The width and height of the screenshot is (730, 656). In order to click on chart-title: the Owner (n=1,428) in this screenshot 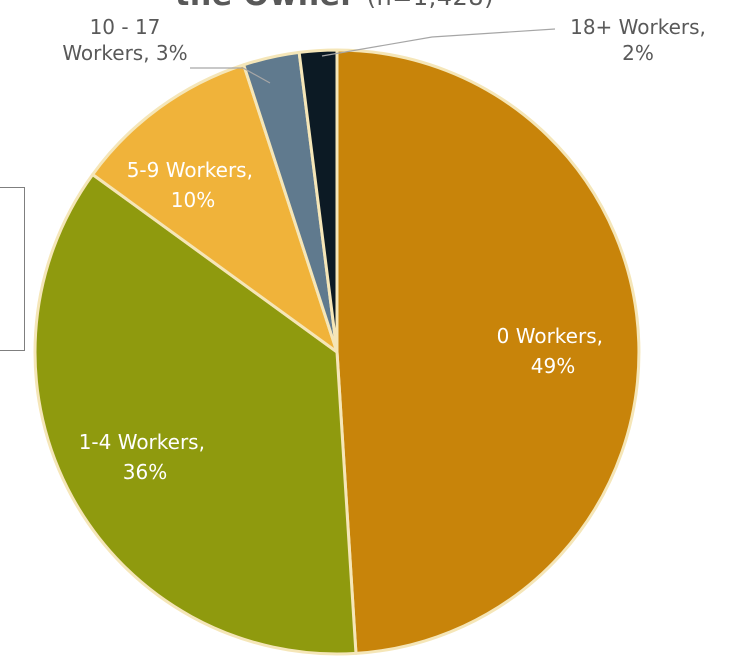, I will do `click(334, 6)`.